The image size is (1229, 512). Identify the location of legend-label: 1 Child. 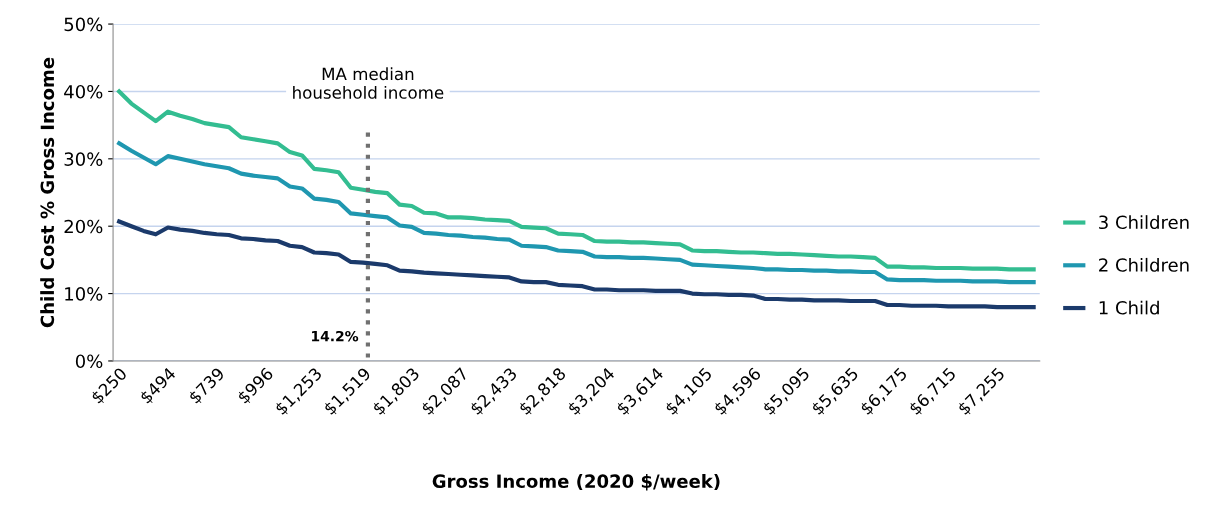
(1129, 307).